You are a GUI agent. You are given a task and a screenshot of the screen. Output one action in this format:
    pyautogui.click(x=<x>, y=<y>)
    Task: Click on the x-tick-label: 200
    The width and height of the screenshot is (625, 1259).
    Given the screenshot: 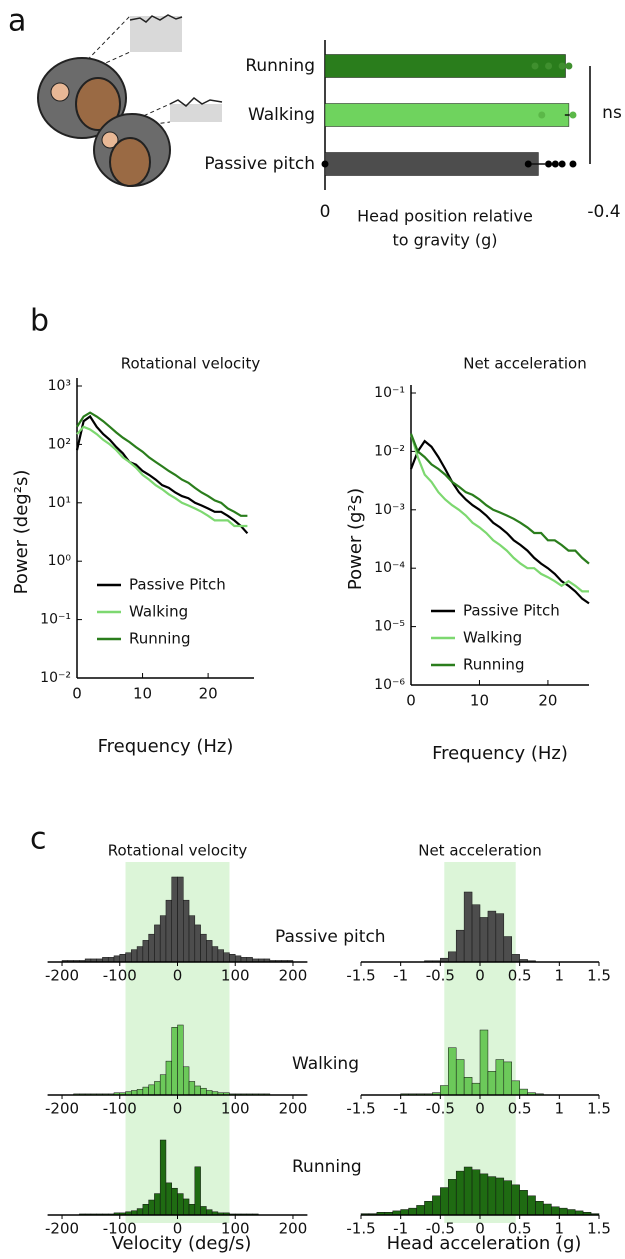 What is the action you would take?
    pyautogui.click(x=293, y=1229)
    